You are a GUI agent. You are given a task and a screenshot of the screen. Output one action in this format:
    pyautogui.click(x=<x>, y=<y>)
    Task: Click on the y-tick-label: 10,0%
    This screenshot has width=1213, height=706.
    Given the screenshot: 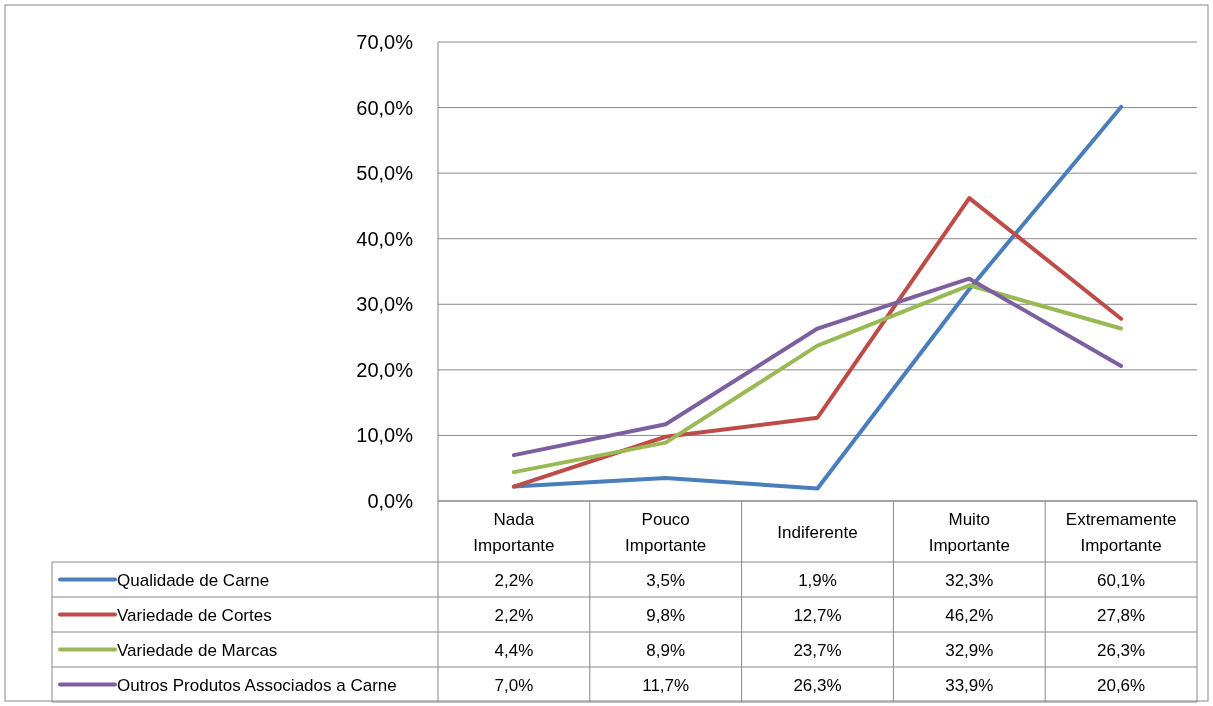 What is the action you would take?
    pyautogui.click(x=385, y=435)
    